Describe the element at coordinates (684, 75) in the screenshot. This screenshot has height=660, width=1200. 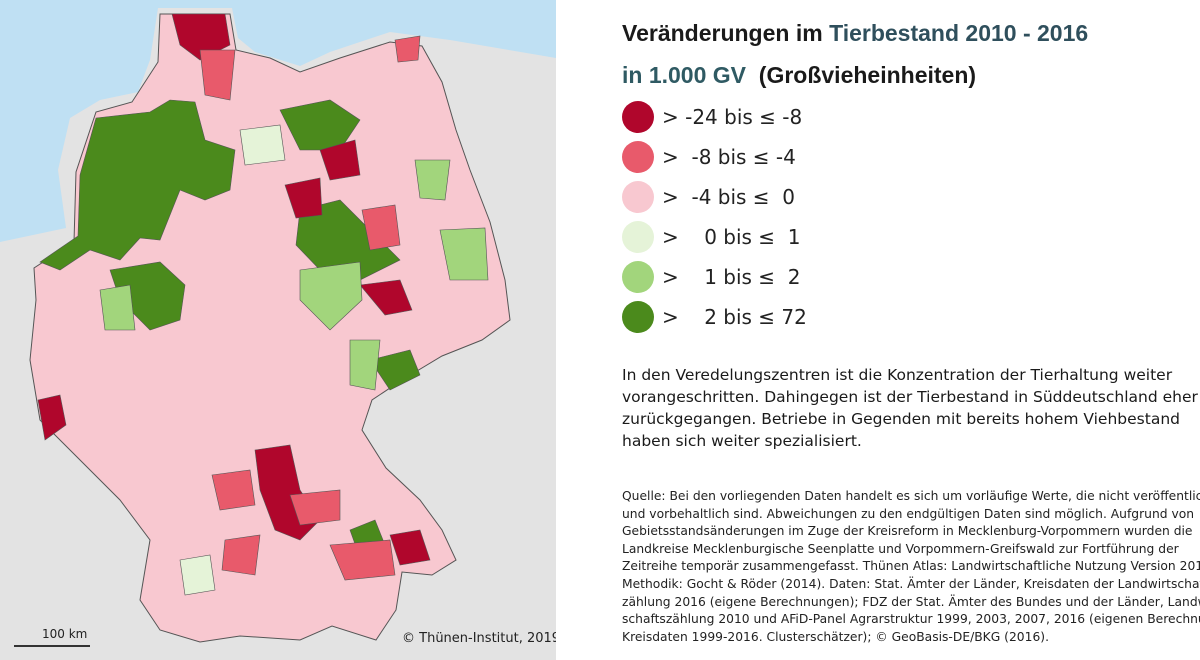
I see `subtitle-unit: in 1.000 GV` at that location.